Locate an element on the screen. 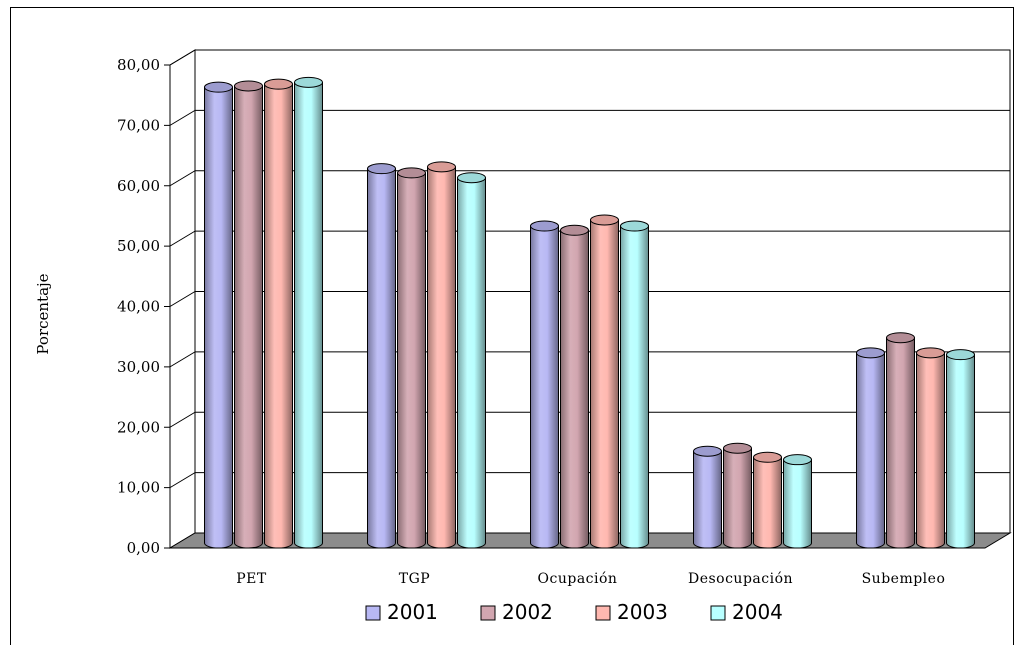  legend-item-2001: 2001 is located at coordinates (401, 612).